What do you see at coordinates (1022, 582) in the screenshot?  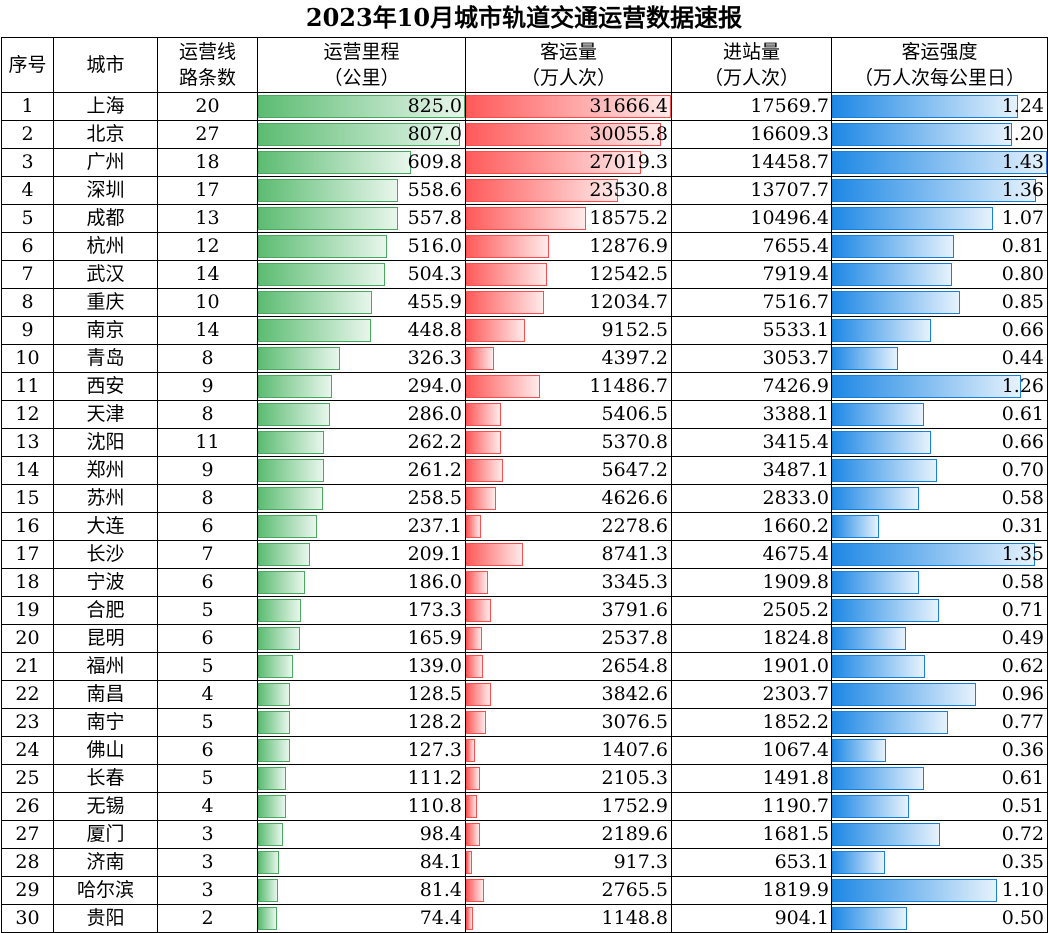 I see `cell-intensity-value: 0.58` at bounding box center [1022, 582].